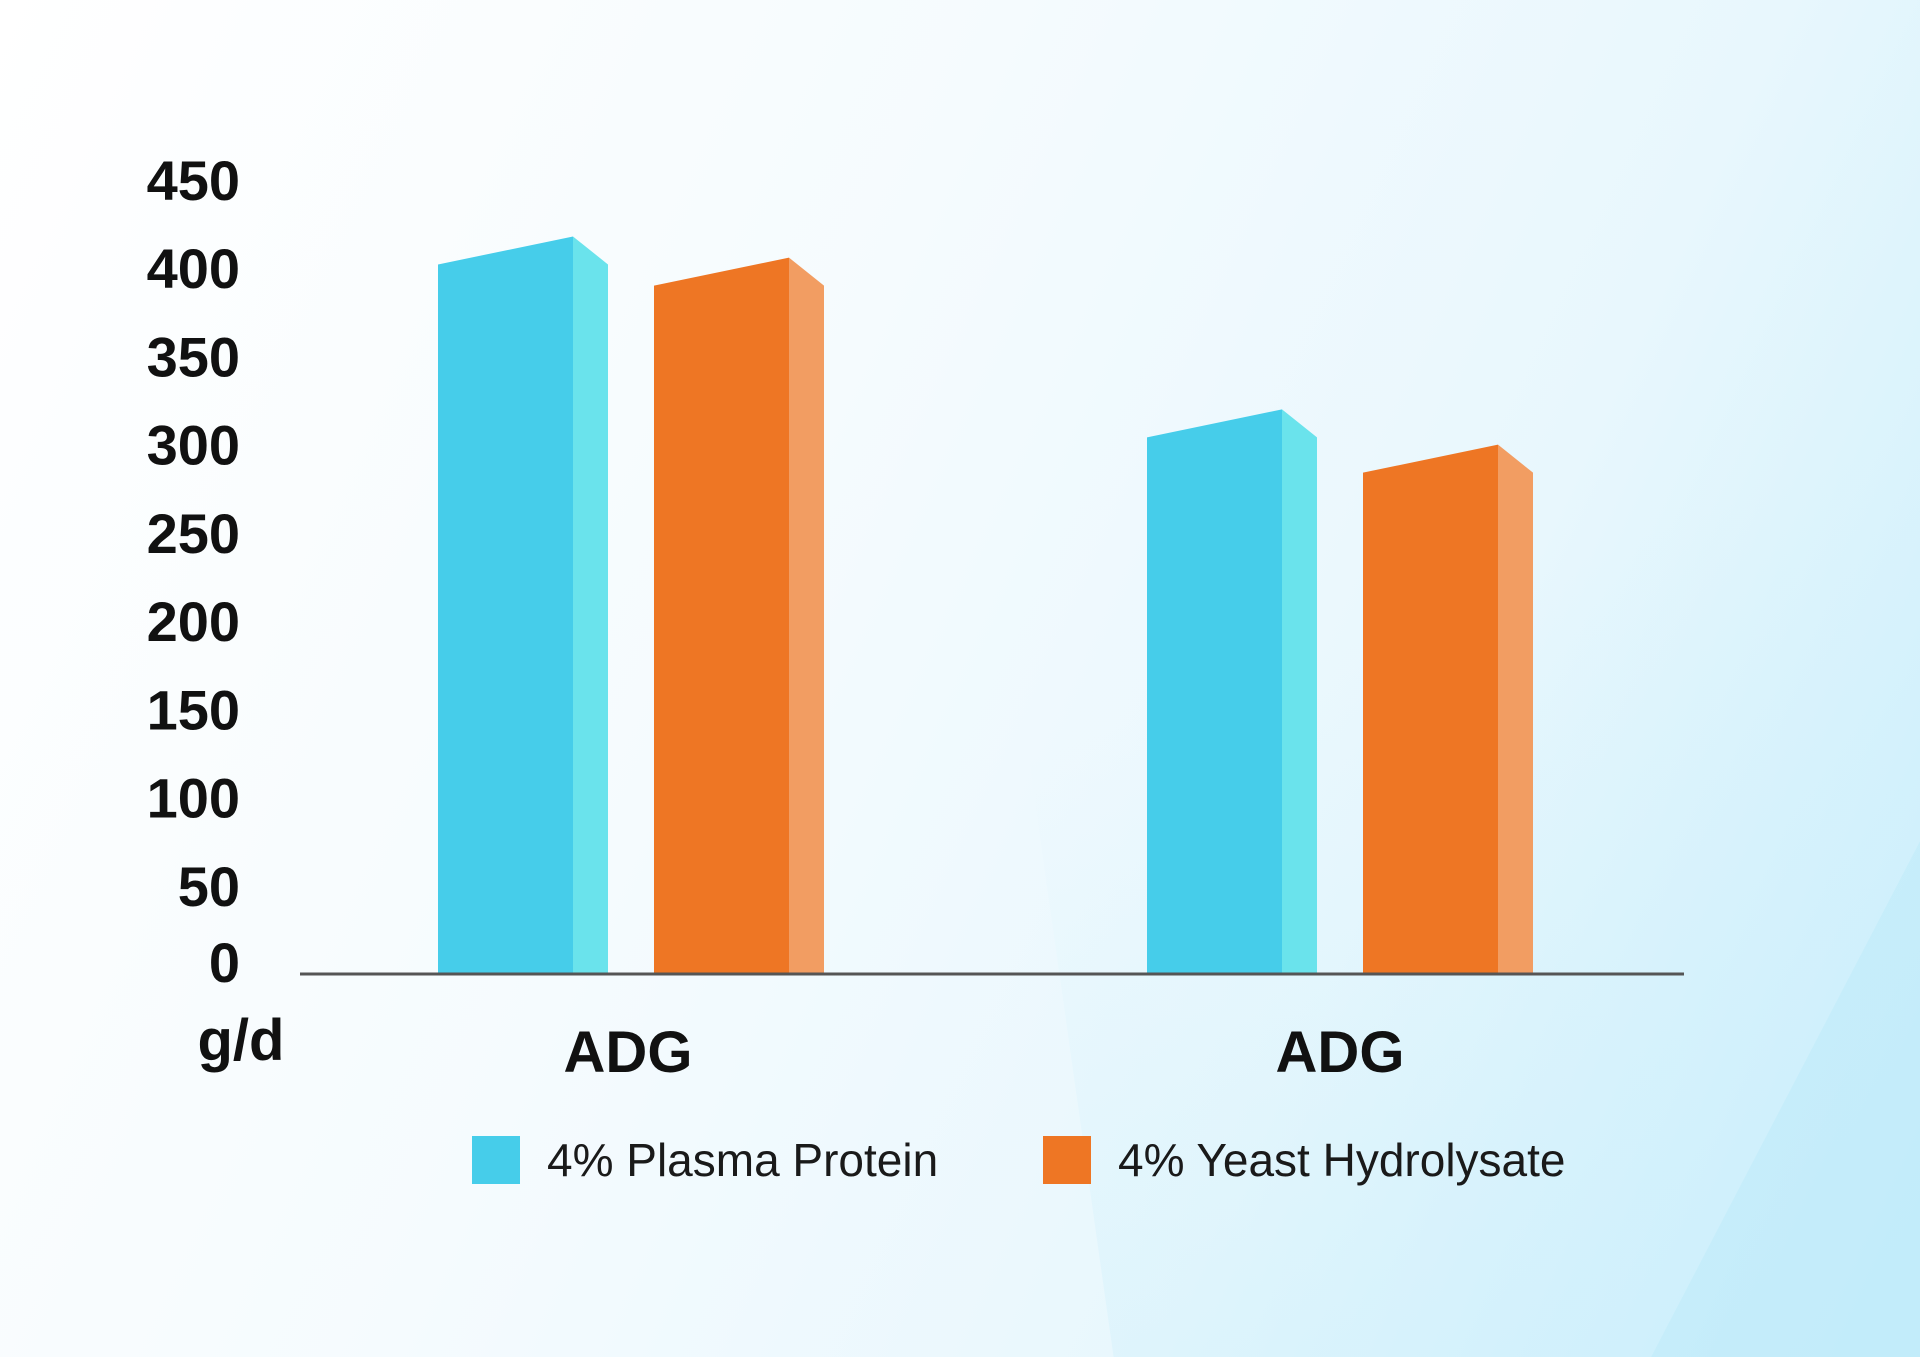 The image size is (1920, 1357). What do you see at coordinates (193, 533) in the screenshot?
I see `y-tick-label: 250` at bounding box center [193, 533].